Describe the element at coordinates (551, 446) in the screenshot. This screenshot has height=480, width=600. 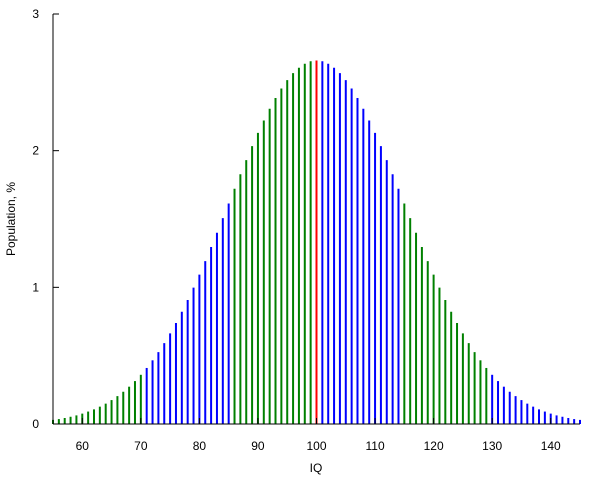
I see `x-tick-label: 140` at that location.